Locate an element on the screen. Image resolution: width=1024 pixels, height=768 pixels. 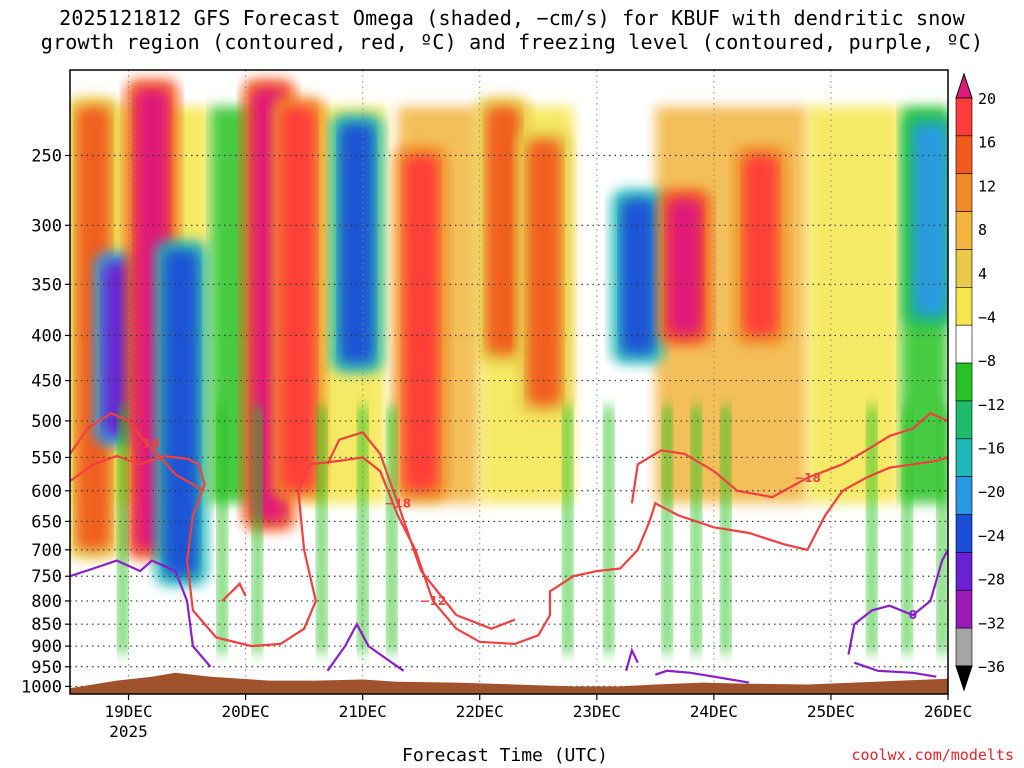
y-tick-label: 900 is located at coordinates (46, 647).